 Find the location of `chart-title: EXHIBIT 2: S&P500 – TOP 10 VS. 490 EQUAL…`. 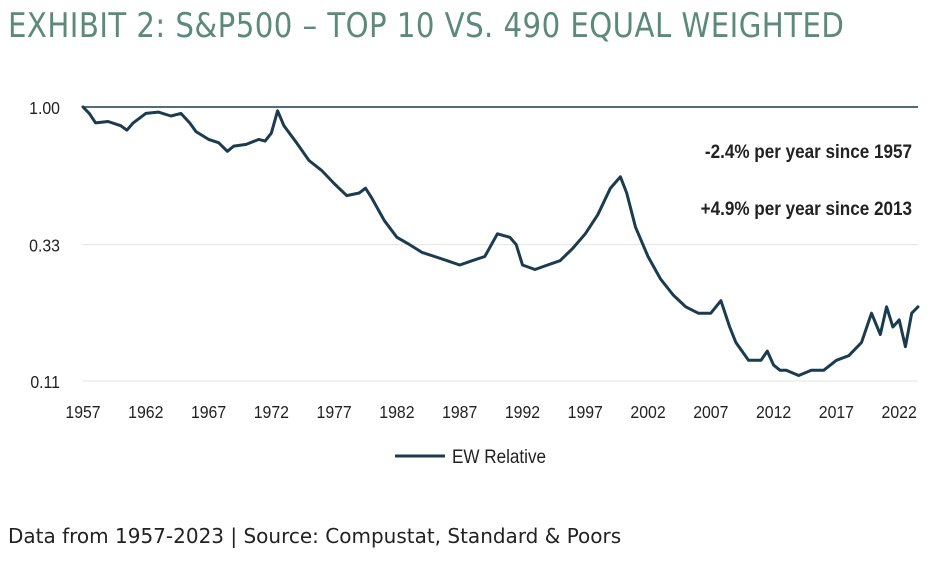

chart-title: EXHIBIT 2: S&P500 – TOP 10 VS. 490 EQUAL… is located at coordinates (426, 26).